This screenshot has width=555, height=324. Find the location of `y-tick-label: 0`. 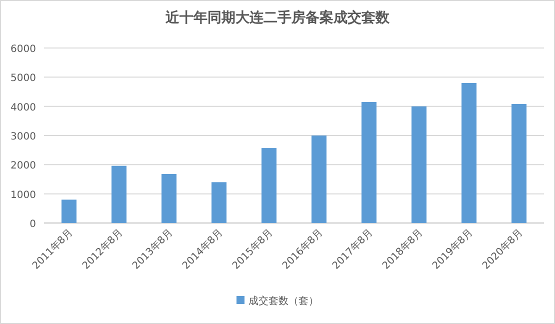

y-tick-label: 0 is located at coordinates (33, 224).